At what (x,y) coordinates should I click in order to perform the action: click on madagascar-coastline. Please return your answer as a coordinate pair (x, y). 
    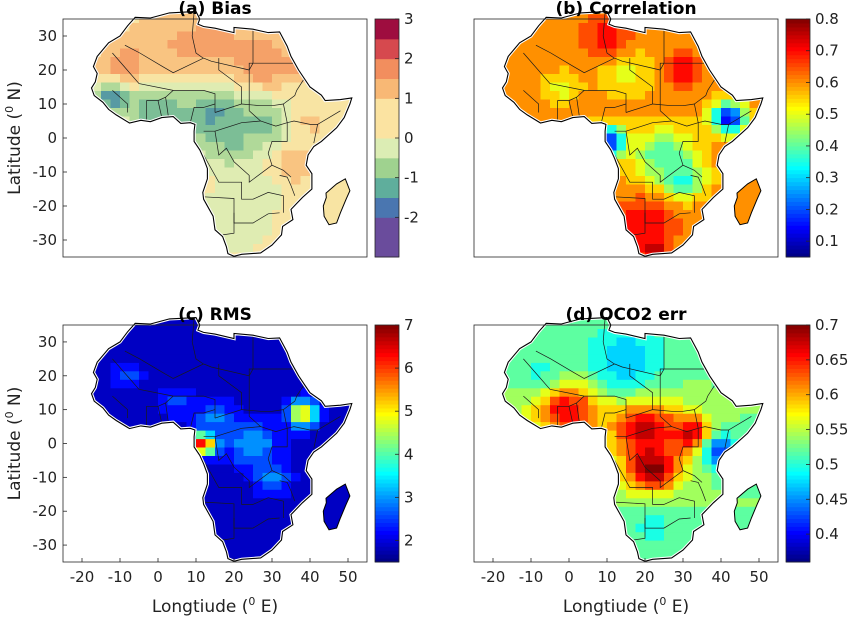
    Looking at the image, I should click on (336, 202).